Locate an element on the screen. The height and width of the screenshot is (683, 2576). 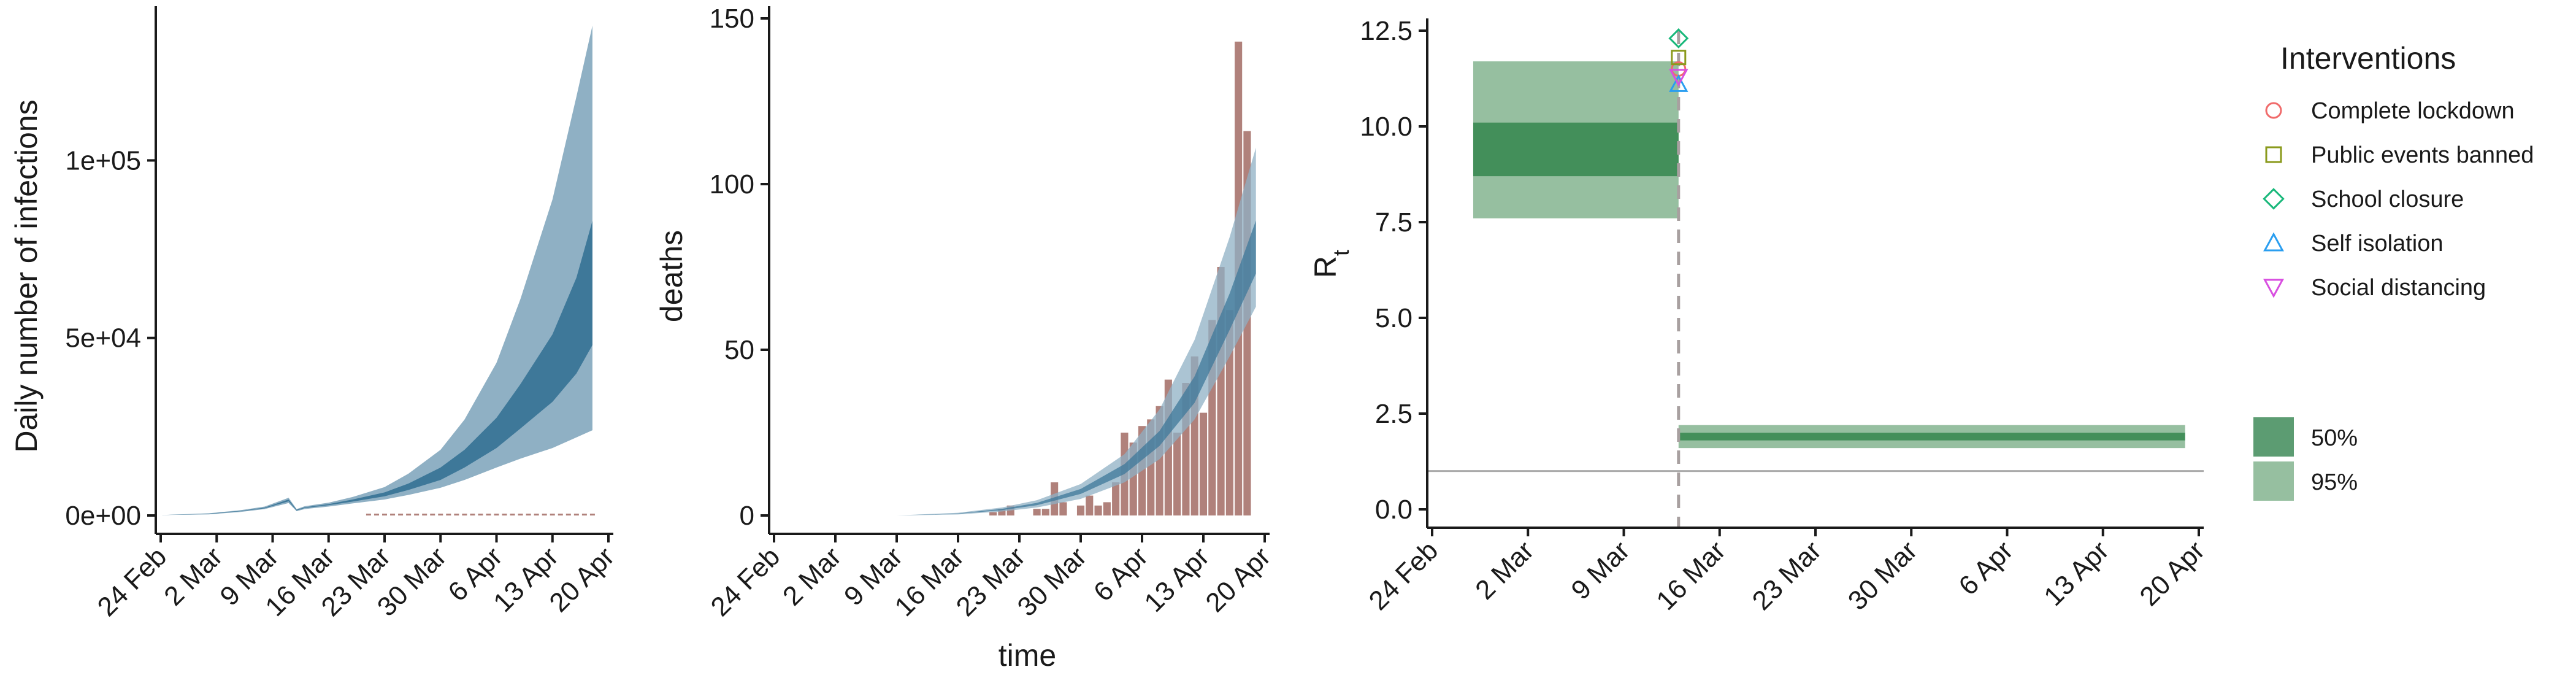
legend-item-label: Complete lockdown is located at coordinates (2413, 111).